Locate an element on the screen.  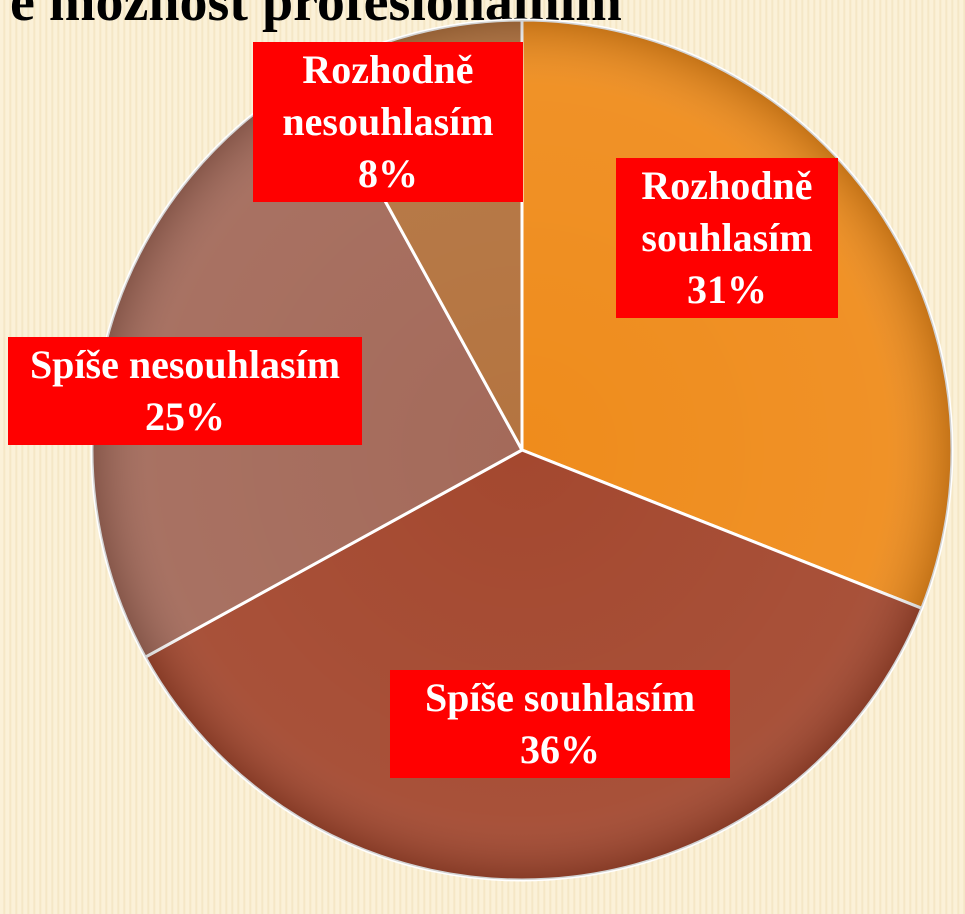
label-value: 31% is located at coordinates (727, 289).